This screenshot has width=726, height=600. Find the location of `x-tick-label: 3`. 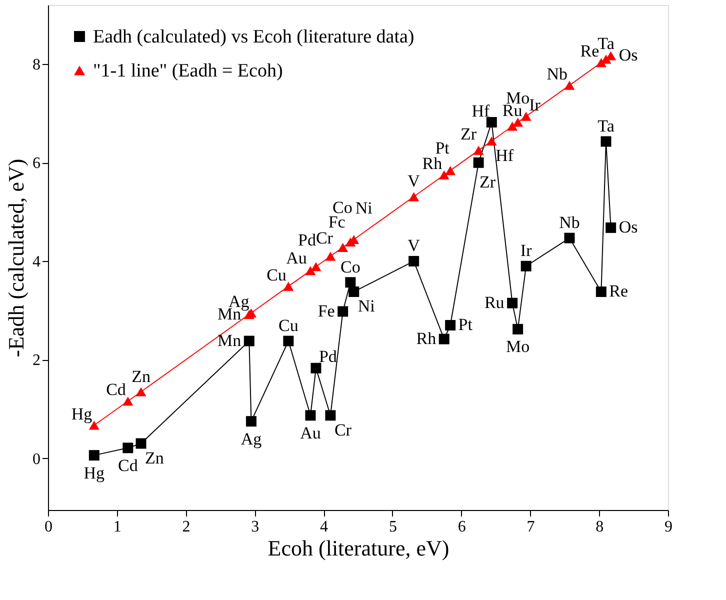

x-tick-label: 3 is located at coordinates (255, 527).